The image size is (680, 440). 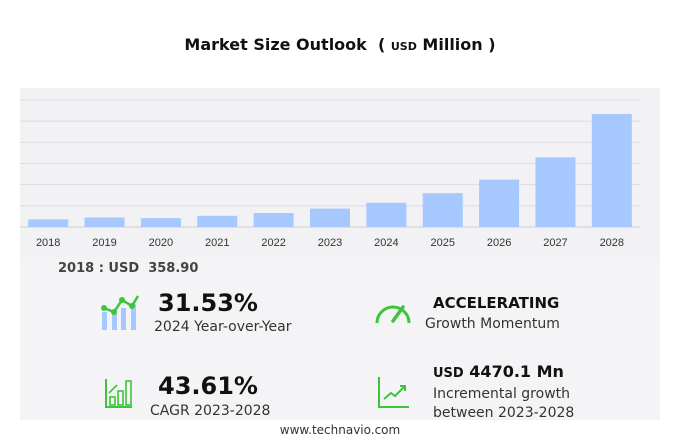 I want to click on cagr-label: CAGR 2023-2028, so click(x=210, y=411).